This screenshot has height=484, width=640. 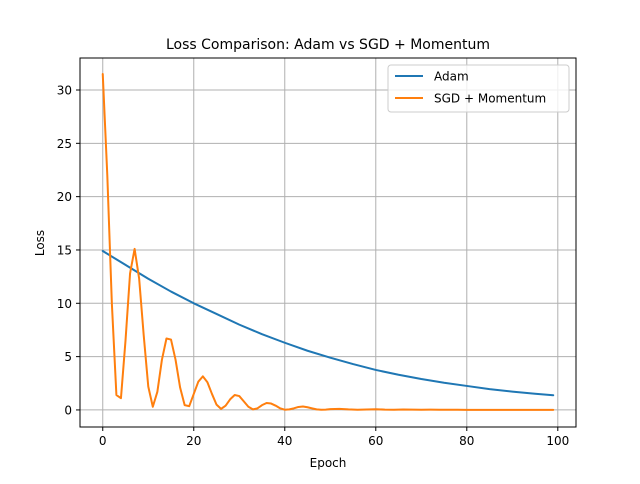 I want to click on x-tick-label: 80, so click(x=466, y=441).